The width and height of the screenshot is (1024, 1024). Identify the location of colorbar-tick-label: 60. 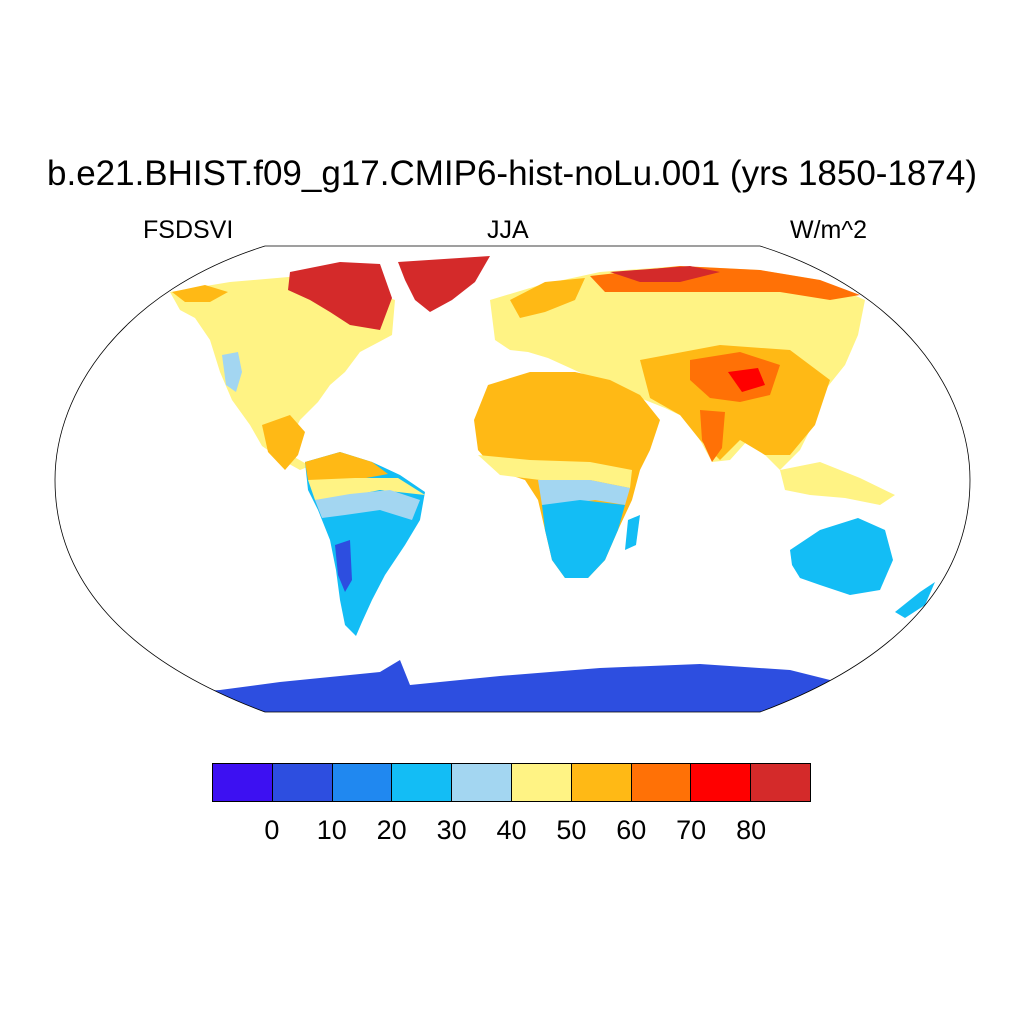
(631, 830).